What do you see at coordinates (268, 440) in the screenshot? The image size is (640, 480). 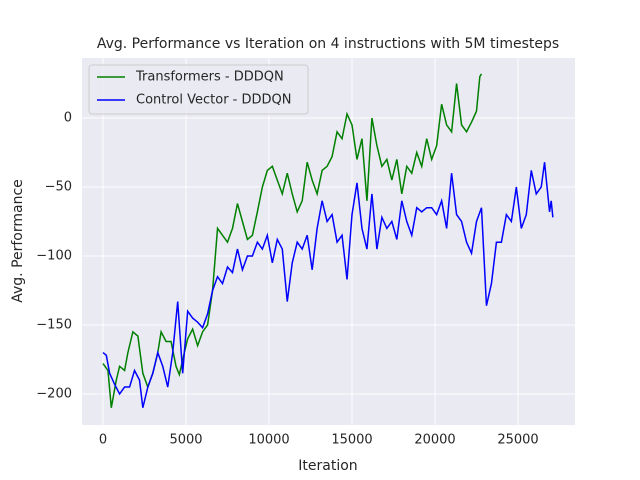 I see `x-tick-label: 10000` at bounding box center [268, 440].